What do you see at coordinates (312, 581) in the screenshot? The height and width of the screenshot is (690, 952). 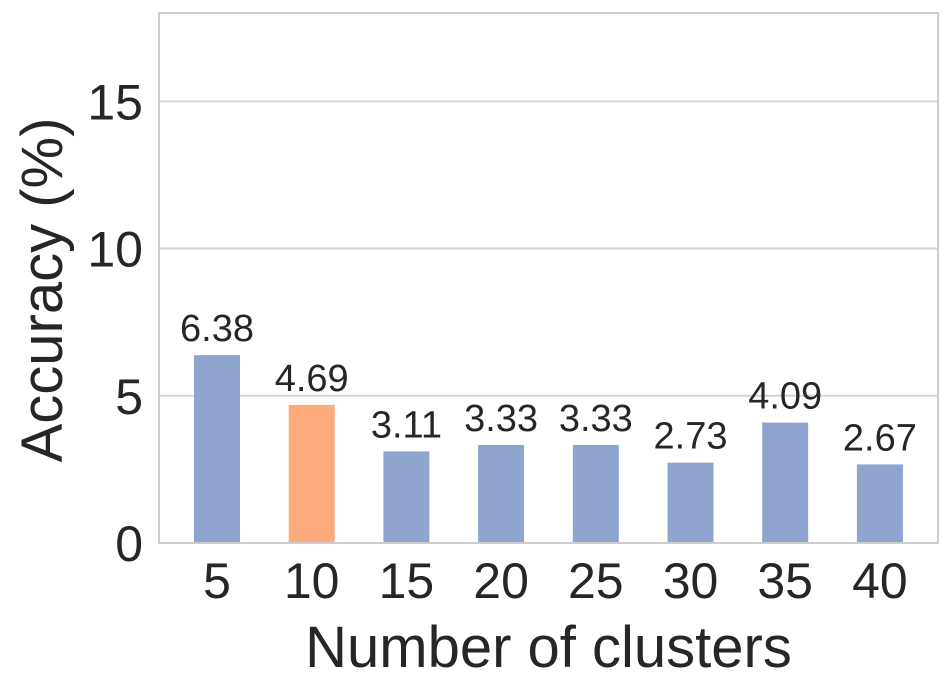 I see `x-tick-label-10: 10` at bounding box center [312, 581].